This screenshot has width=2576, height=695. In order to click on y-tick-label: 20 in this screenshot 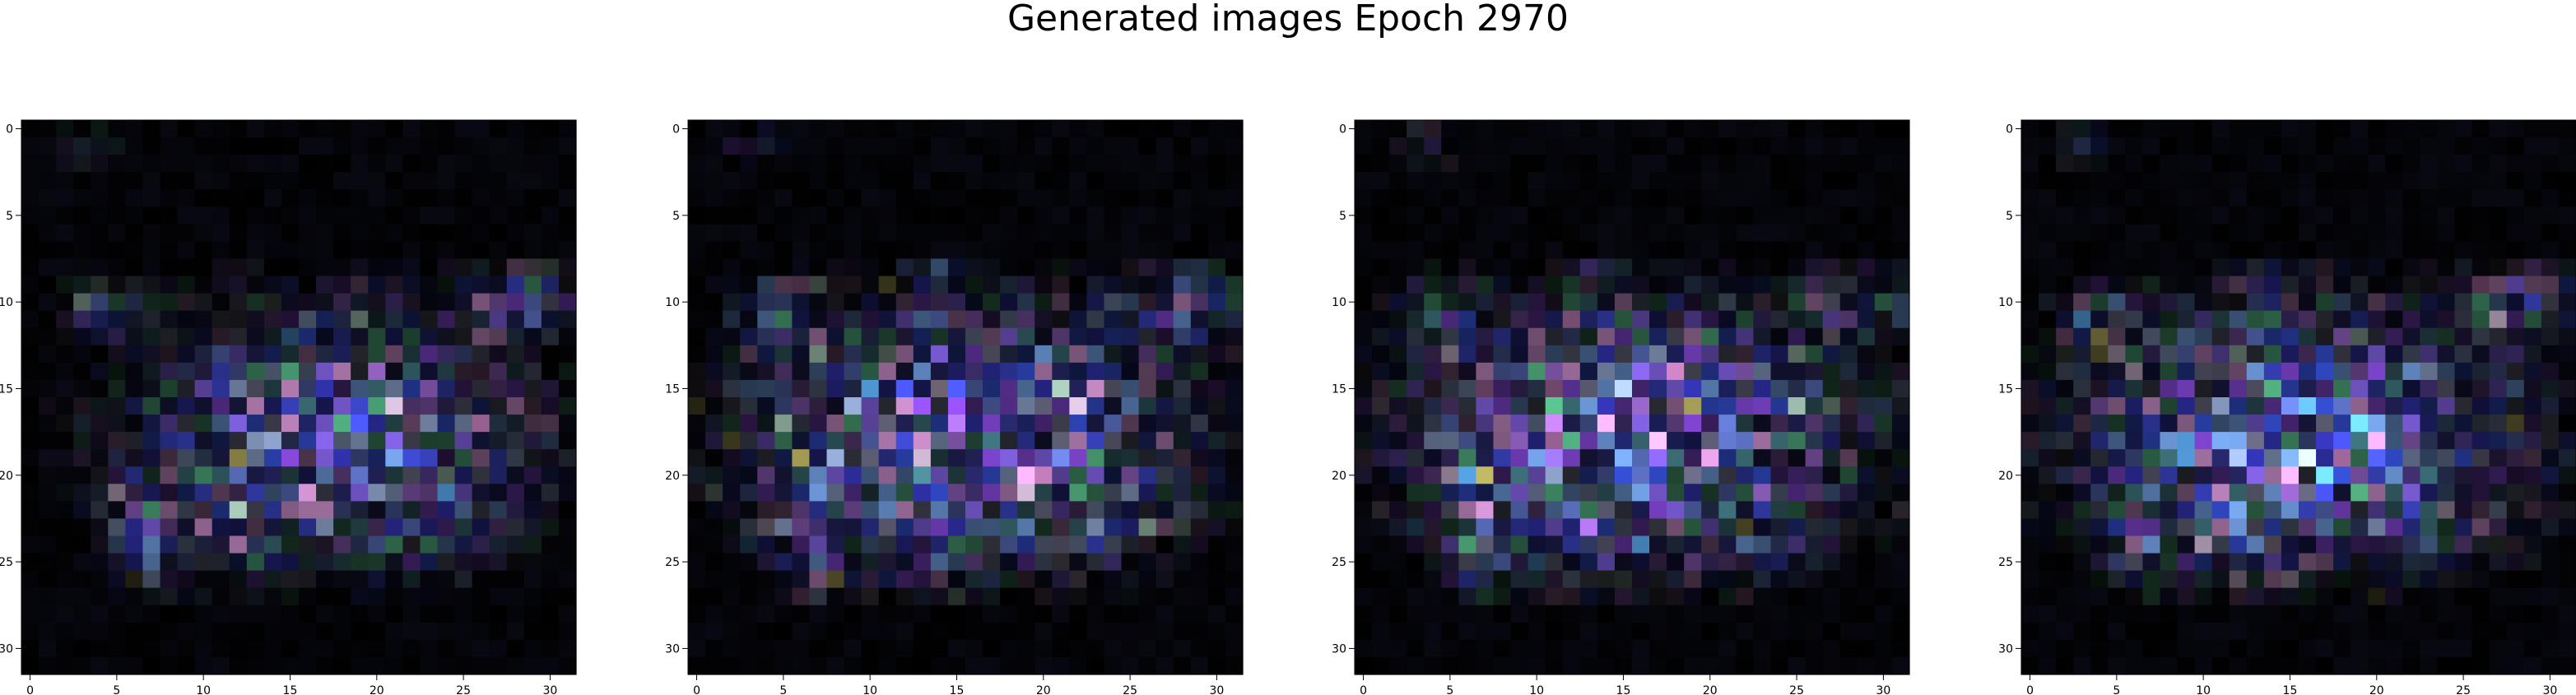, I will do `click(672, 476)`.